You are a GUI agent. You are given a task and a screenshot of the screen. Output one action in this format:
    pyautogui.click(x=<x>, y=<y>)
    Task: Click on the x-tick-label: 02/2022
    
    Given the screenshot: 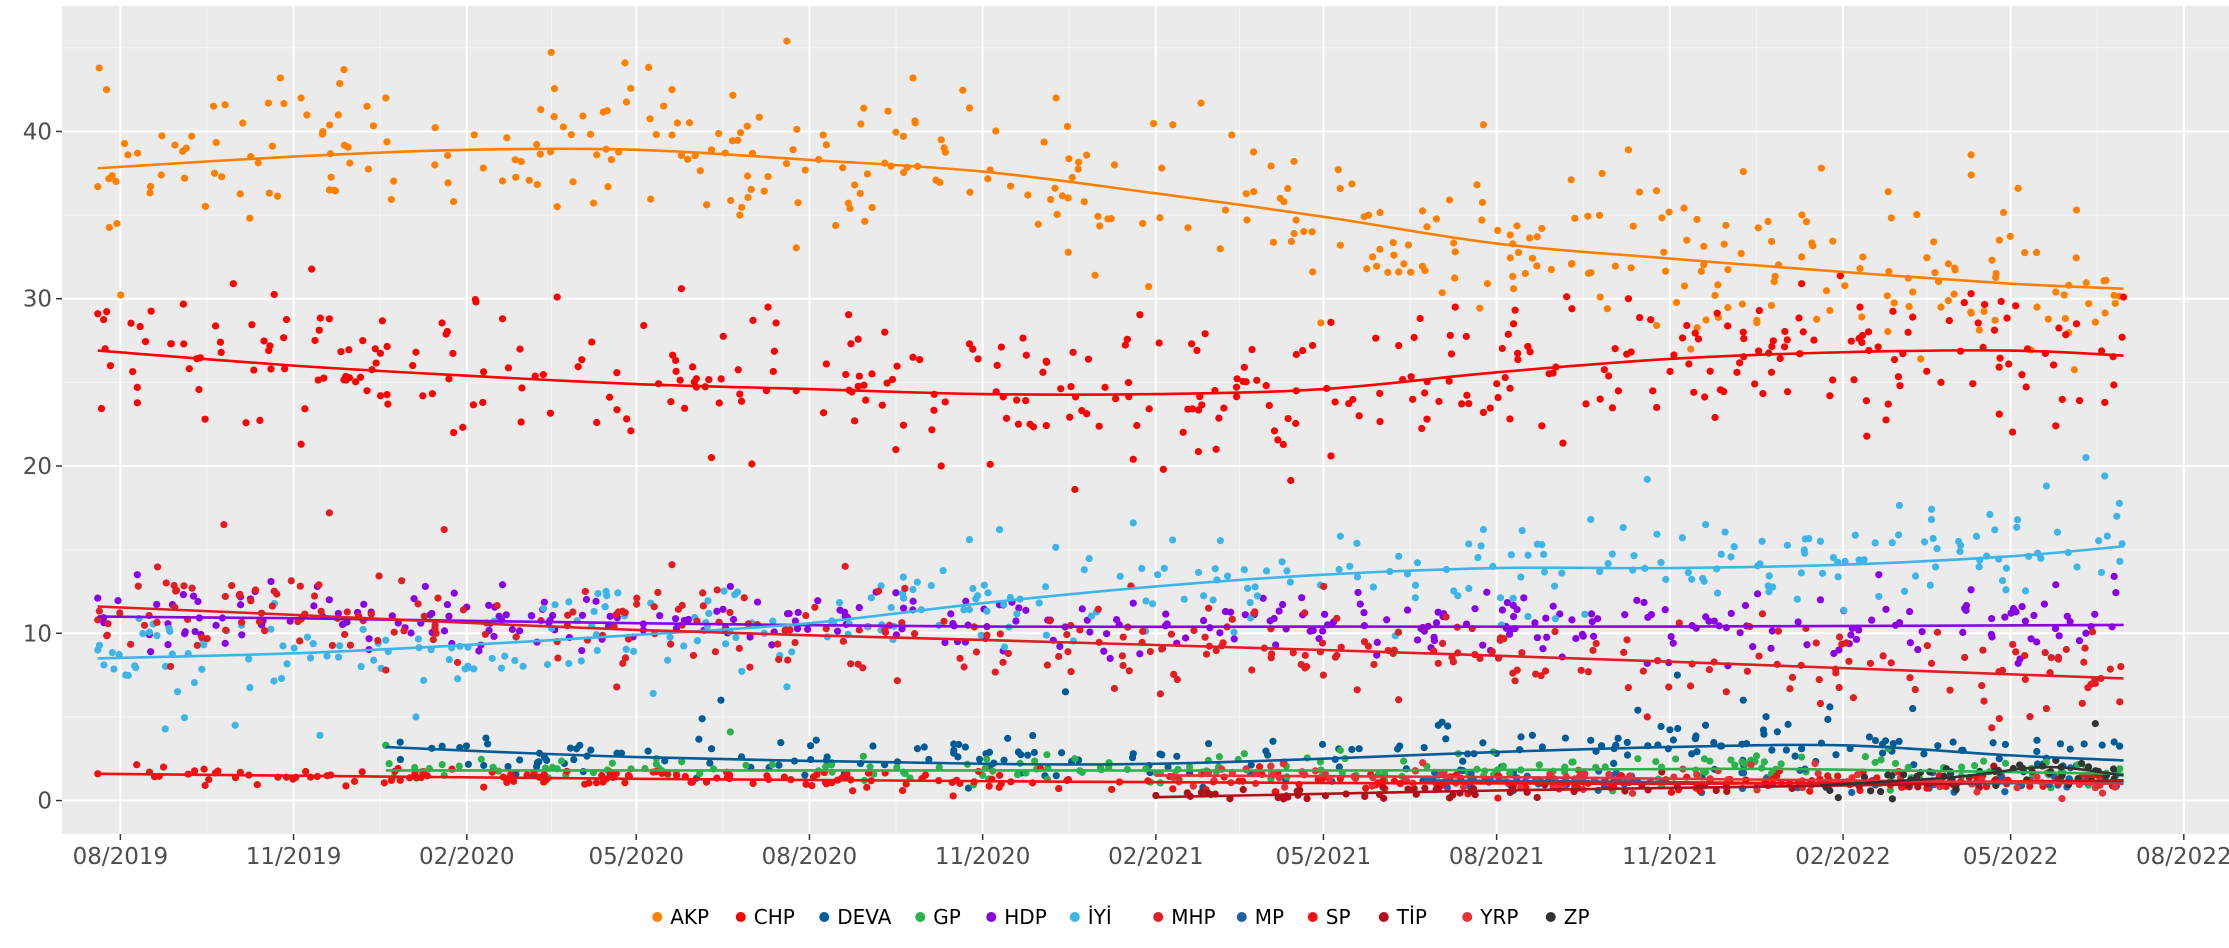 What is the action you would take?
    pyautogui.click(x=1843, y=857)
    